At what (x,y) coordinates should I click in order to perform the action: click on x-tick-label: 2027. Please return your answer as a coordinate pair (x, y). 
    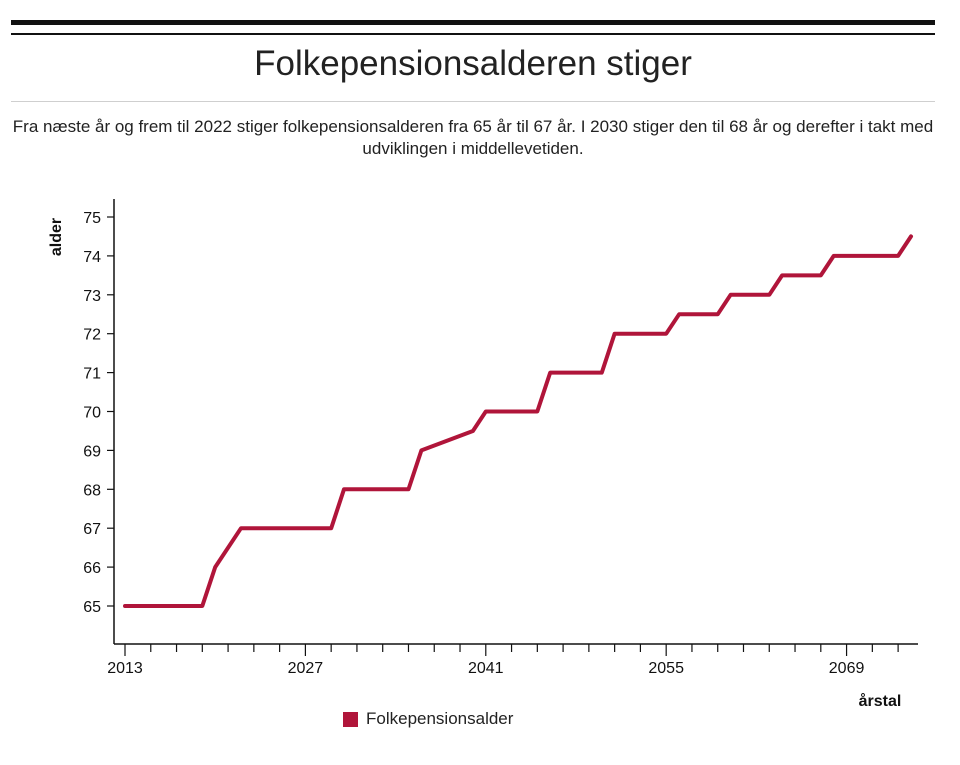
    Looking at the image, I should click on (306, 668).